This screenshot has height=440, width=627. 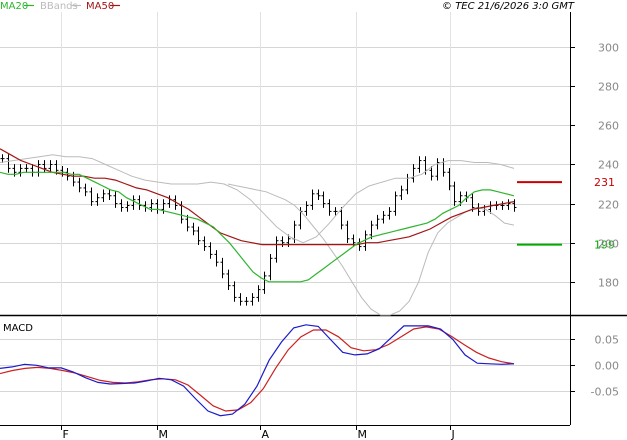 I want to click on price-tick-label: 220, so click(x=608, y=205).